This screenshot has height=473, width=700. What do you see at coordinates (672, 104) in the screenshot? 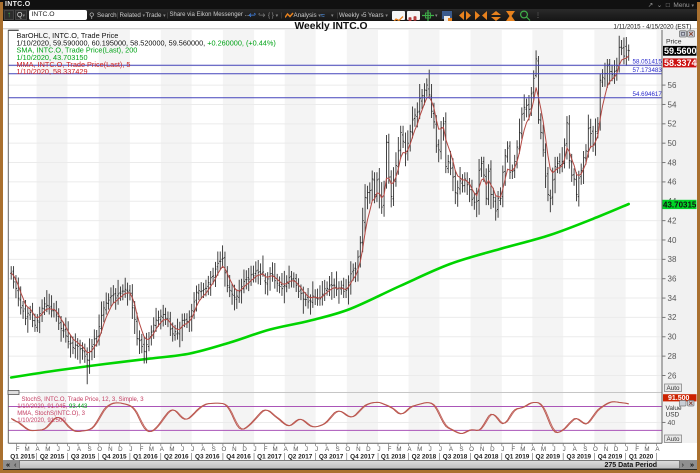
I see `svg-text: 54` at bounding box center [672, 104].